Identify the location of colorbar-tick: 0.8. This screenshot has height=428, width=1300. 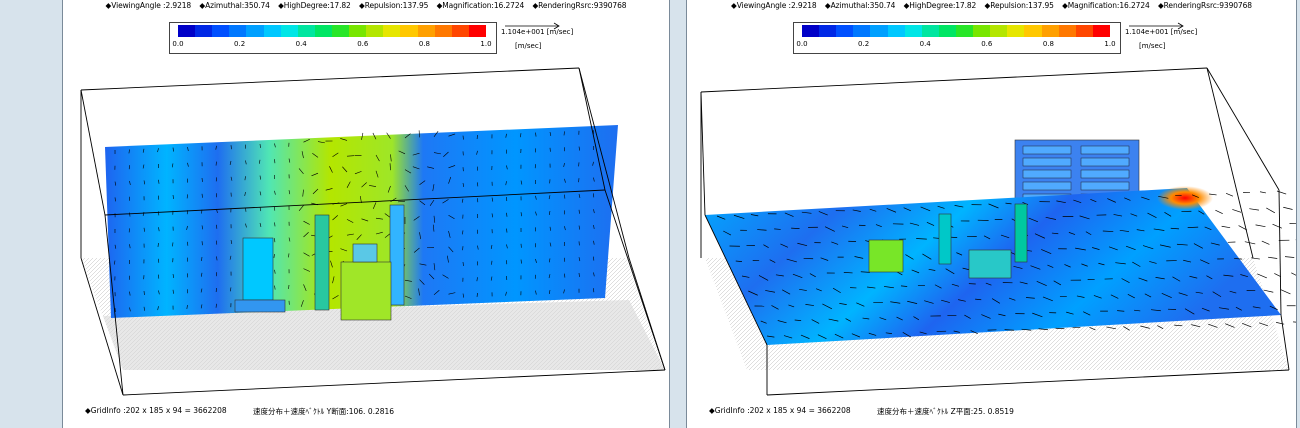
(1048, 44).